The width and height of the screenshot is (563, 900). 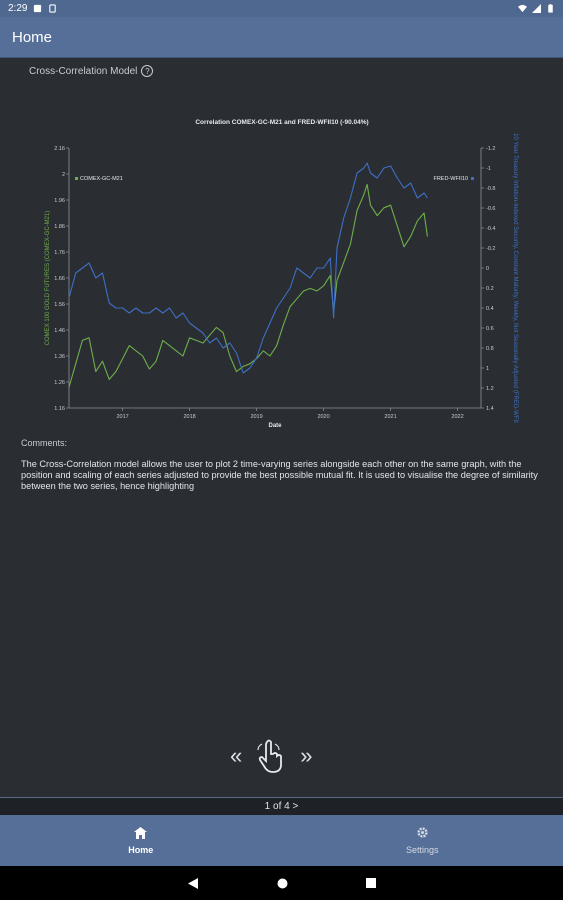 What do you see at coordinates (48, 278) in the screenshot?
I see `left-axis-label: COMEX 100 GOLD FUTURES (COMEX-GC-M21)` at bounding box center [48, 278].